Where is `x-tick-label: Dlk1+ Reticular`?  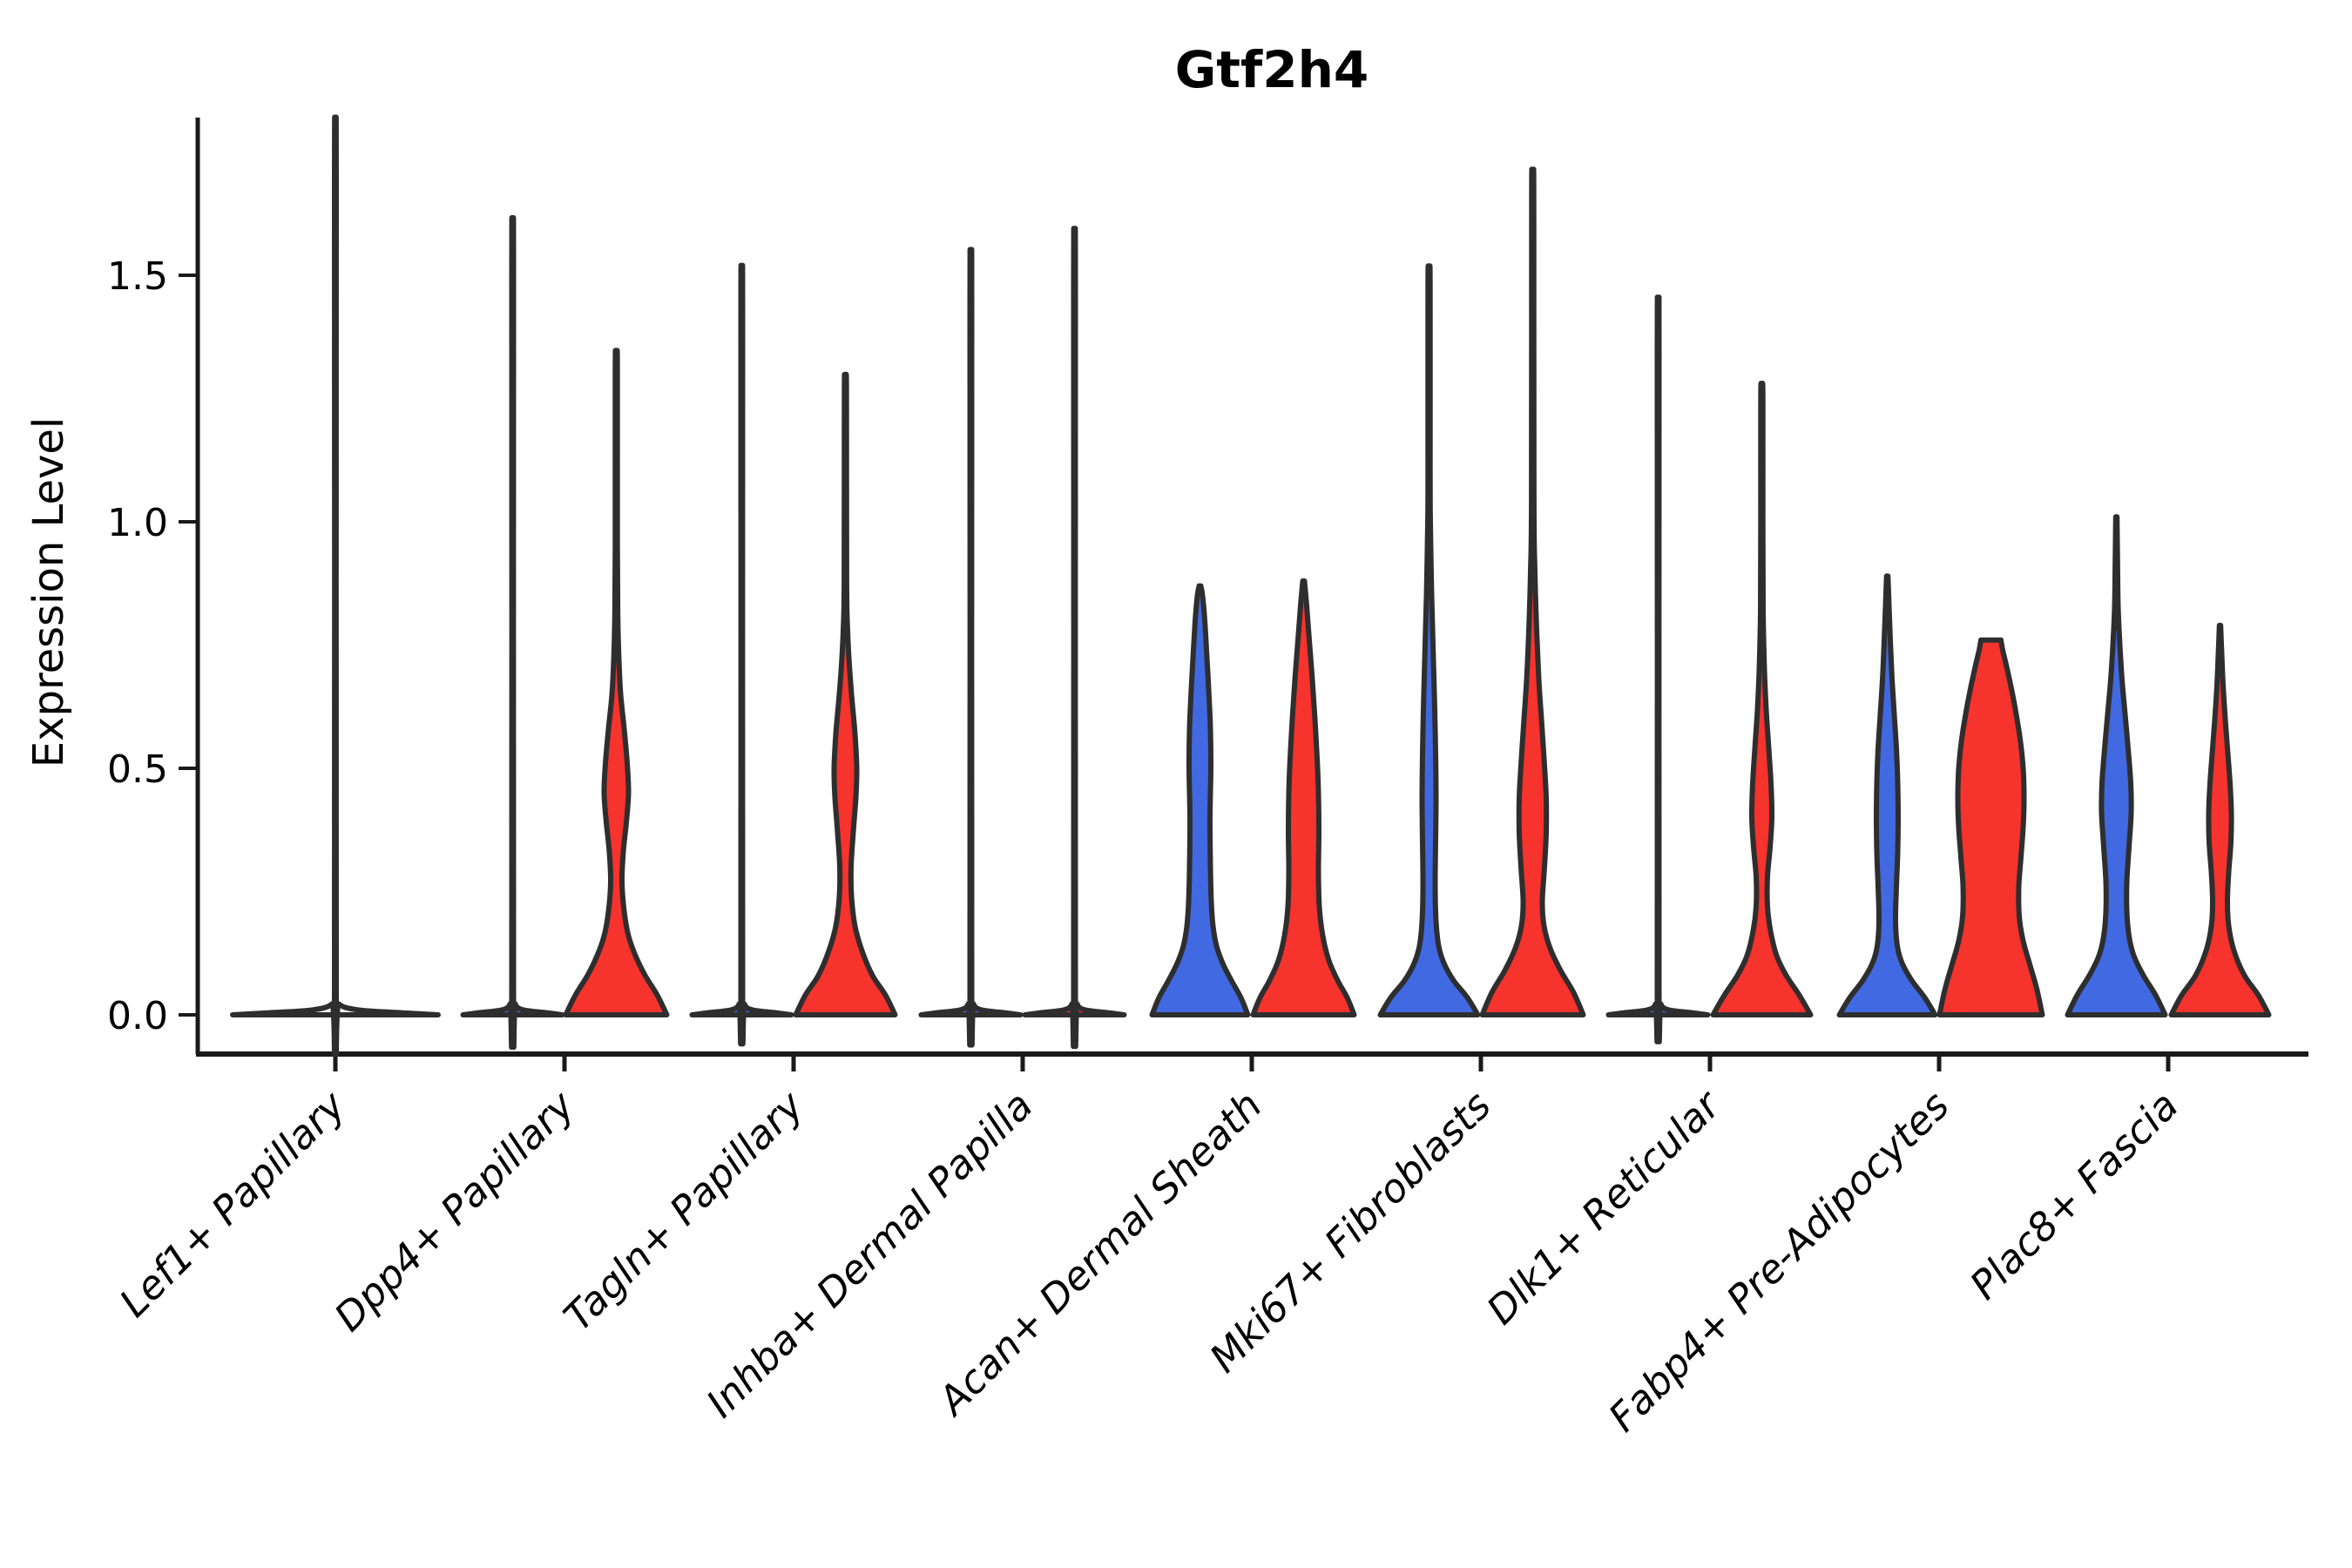
x-tick-label: Dlk1+ Reticular is located at coordinates (1604, 1207).